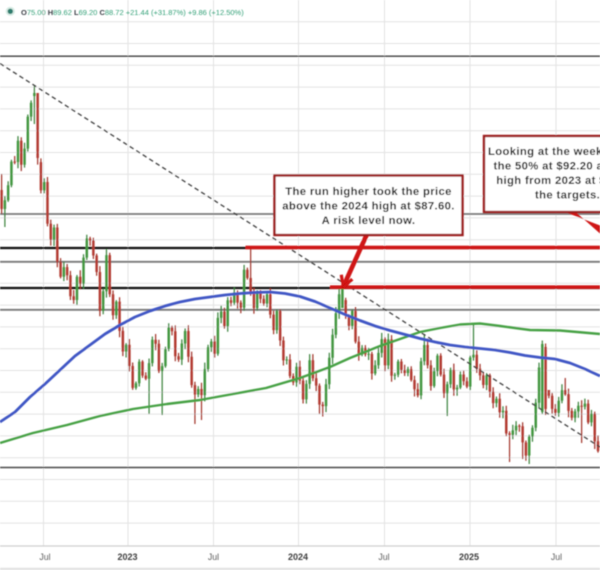 The image size is (600, 575). I want to click on svg-text: 2024, so click(298, 557).